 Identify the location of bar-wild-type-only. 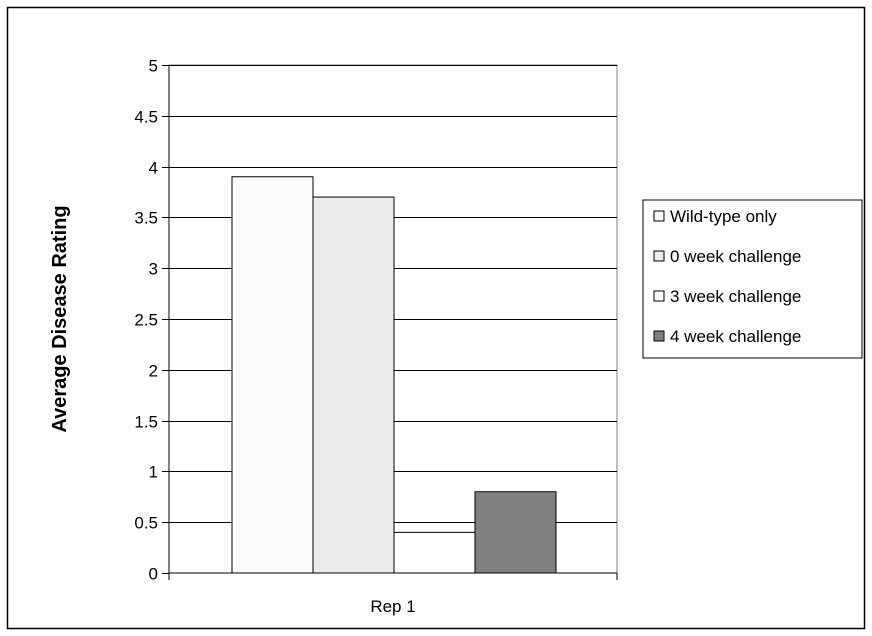
(272, 375).